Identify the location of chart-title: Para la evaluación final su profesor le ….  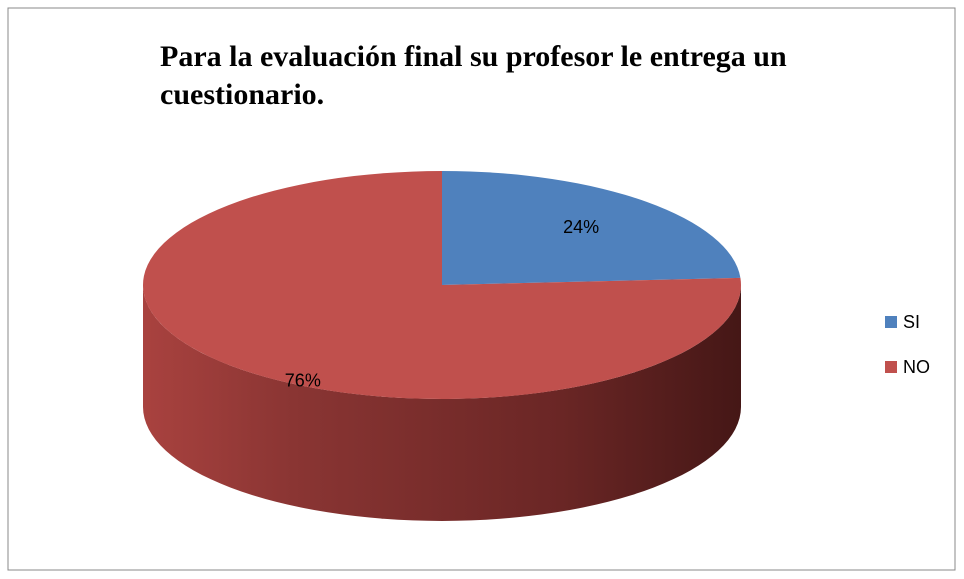
(473, 75).